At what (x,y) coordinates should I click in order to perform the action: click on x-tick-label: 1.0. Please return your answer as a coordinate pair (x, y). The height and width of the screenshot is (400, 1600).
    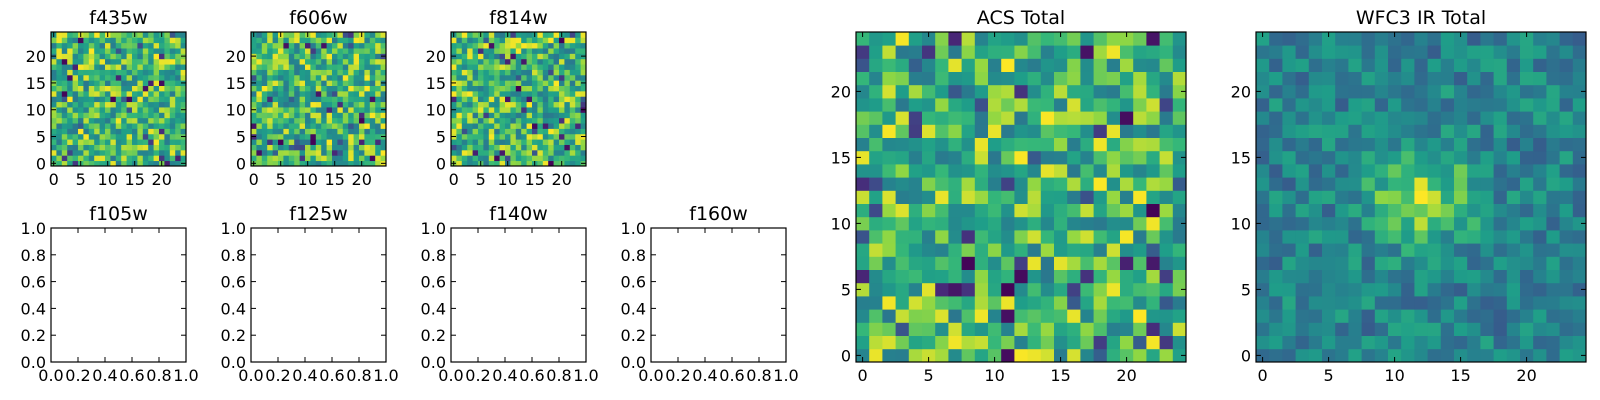
    Looking at the image, I should click on (185, 375).